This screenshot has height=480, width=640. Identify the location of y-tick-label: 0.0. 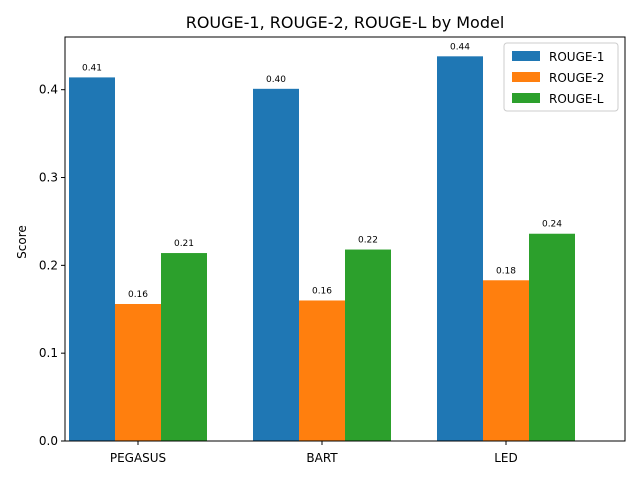
(48, 441).